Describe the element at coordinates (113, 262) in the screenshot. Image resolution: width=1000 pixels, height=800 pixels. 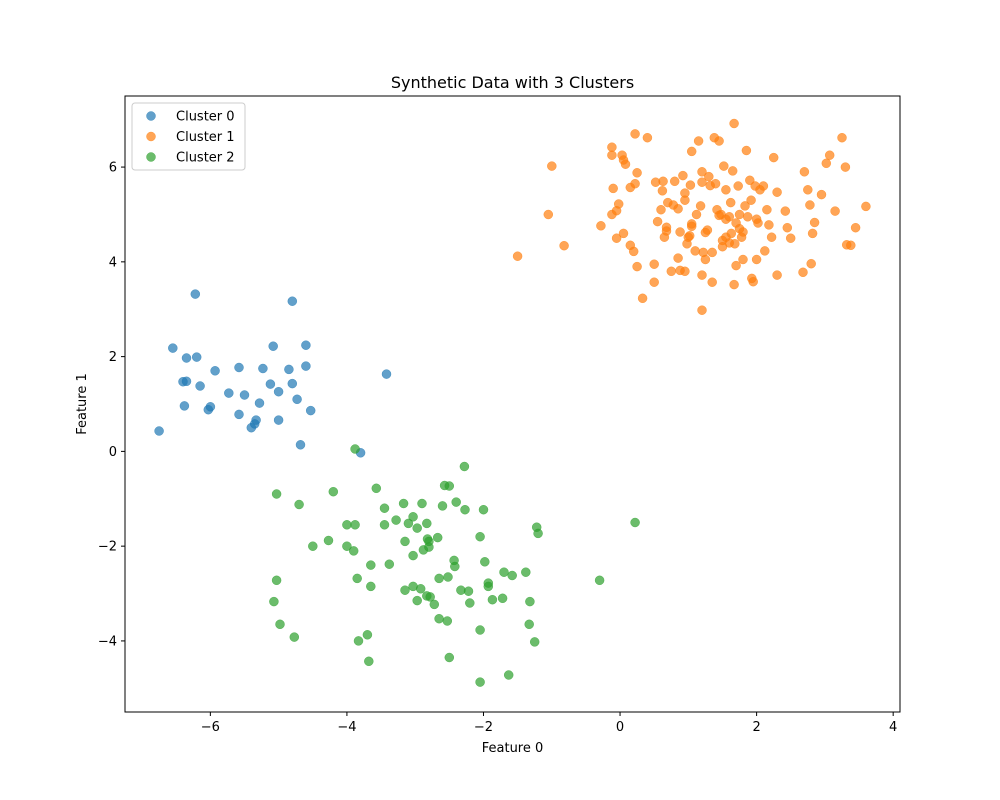
I see `y-tick-label: 4` at that location.